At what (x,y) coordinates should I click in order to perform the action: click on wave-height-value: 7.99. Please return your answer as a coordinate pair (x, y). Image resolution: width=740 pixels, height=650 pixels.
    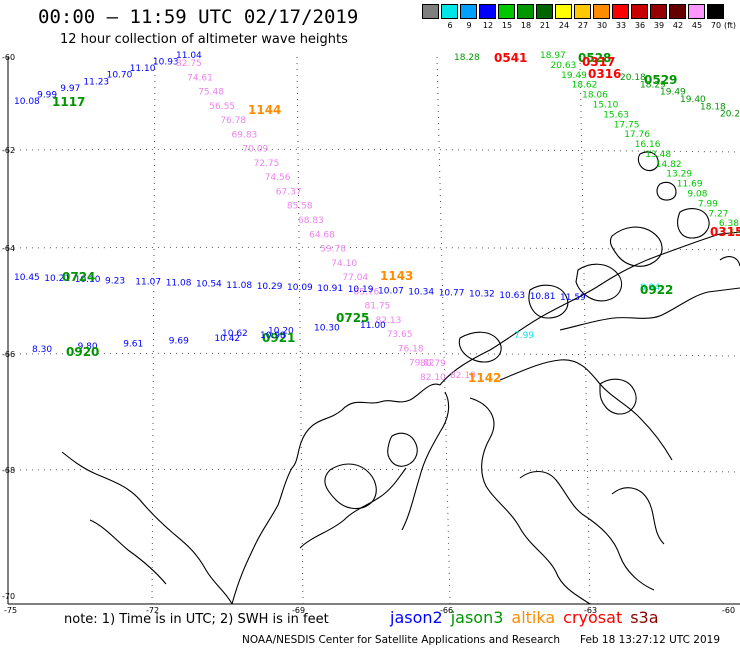
    Looking at the image, I should click on (524, 336).